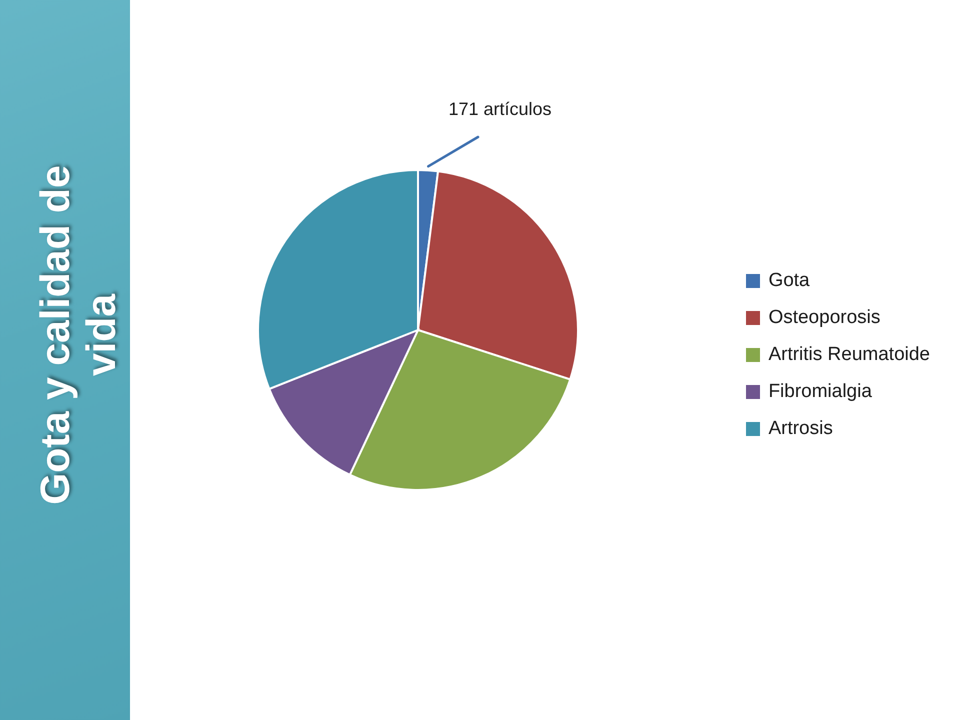 This screenshot has width=960, height=720. Describe the element at coordinates (800, 429) in the screenshot. I see `legend-label: Artrosis` at that location.